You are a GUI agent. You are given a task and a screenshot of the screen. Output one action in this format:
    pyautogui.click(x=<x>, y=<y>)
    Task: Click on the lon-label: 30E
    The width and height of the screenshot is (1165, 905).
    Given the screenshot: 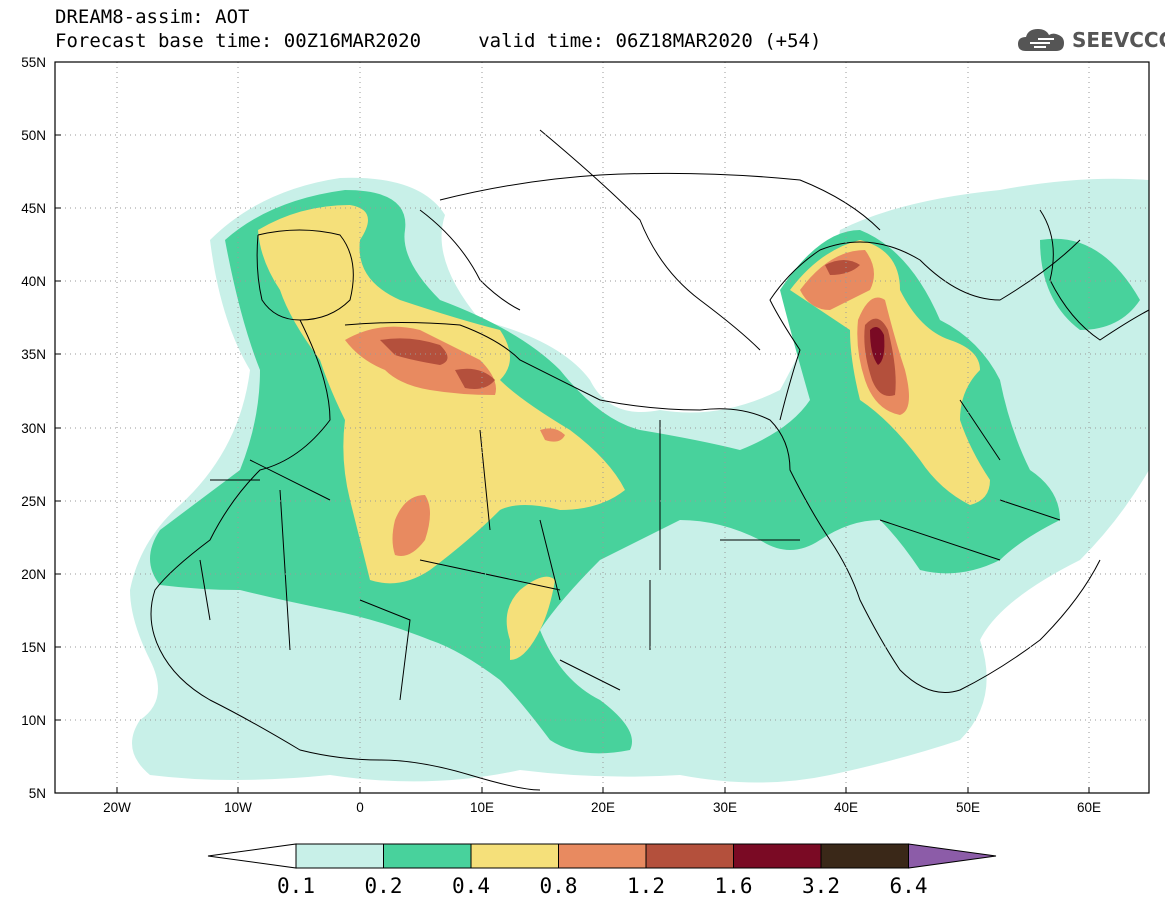 What is the action you would take?
    pyautogui.click(x=725, y=807)
    